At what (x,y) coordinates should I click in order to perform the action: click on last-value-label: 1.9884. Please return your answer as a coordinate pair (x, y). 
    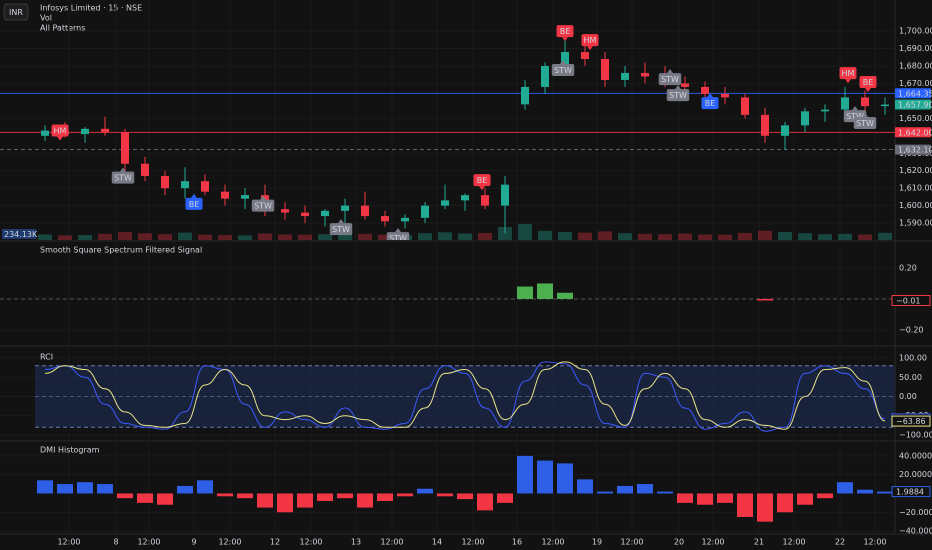
    Looking at the image, I should click on (910, 492).